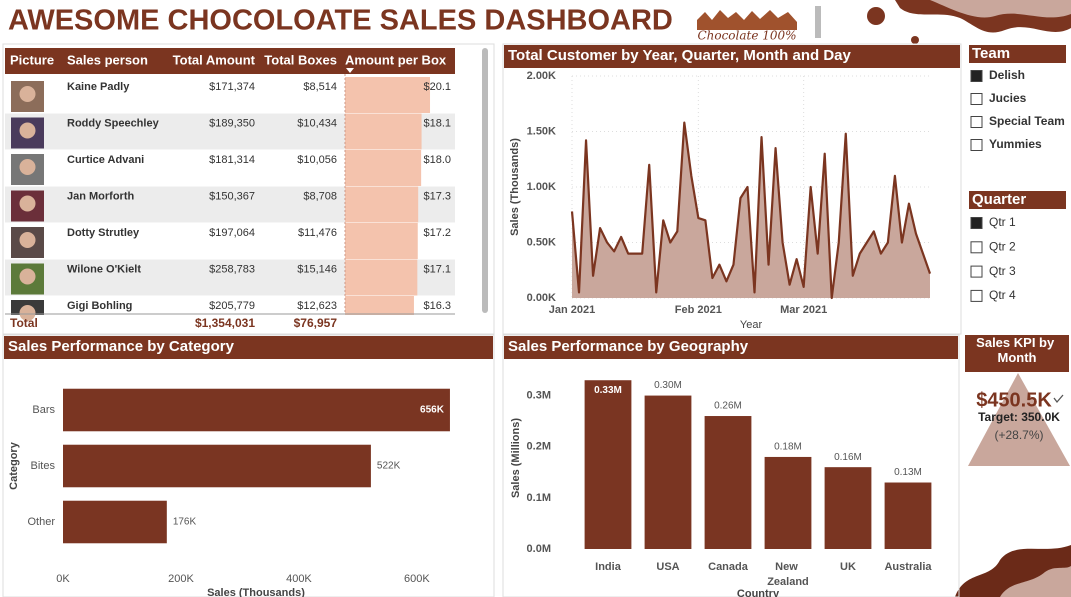 The width and height of the screenshot is (1071, 597). I want to click on data-label: 522K, so click(389, 466).